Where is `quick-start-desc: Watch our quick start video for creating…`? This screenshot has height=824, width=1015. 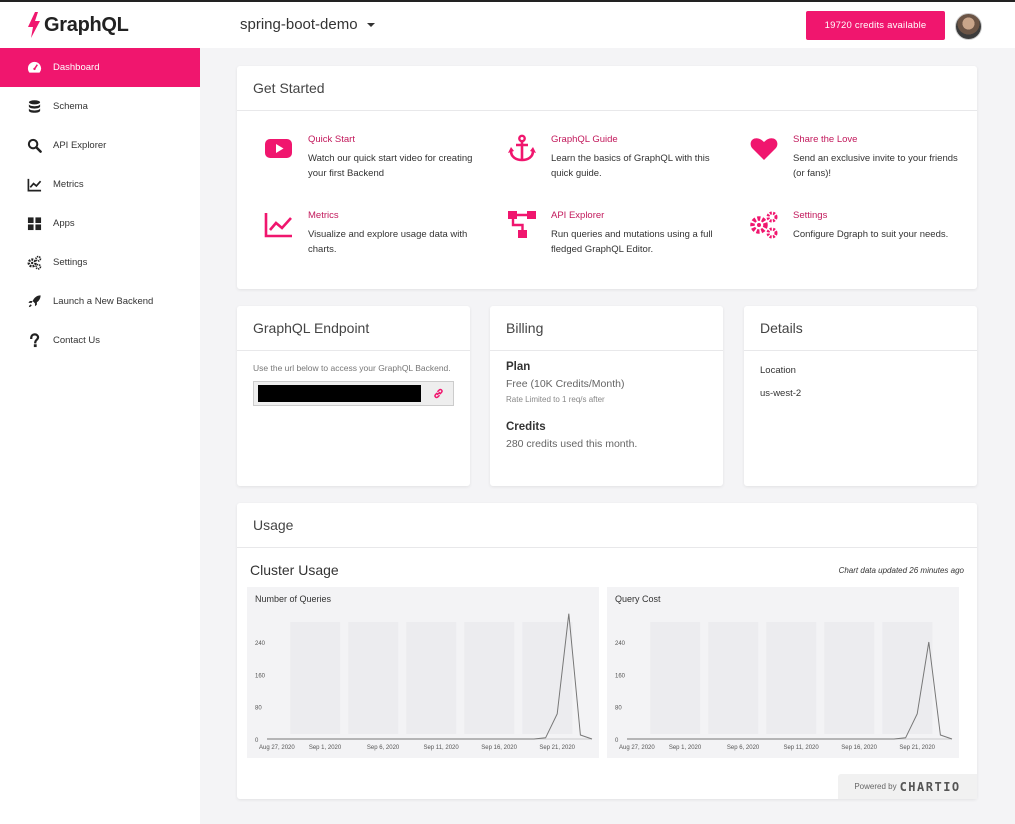 quick-start-desc: Watch our quick start video for creating… is located at coordinates (390, 166).